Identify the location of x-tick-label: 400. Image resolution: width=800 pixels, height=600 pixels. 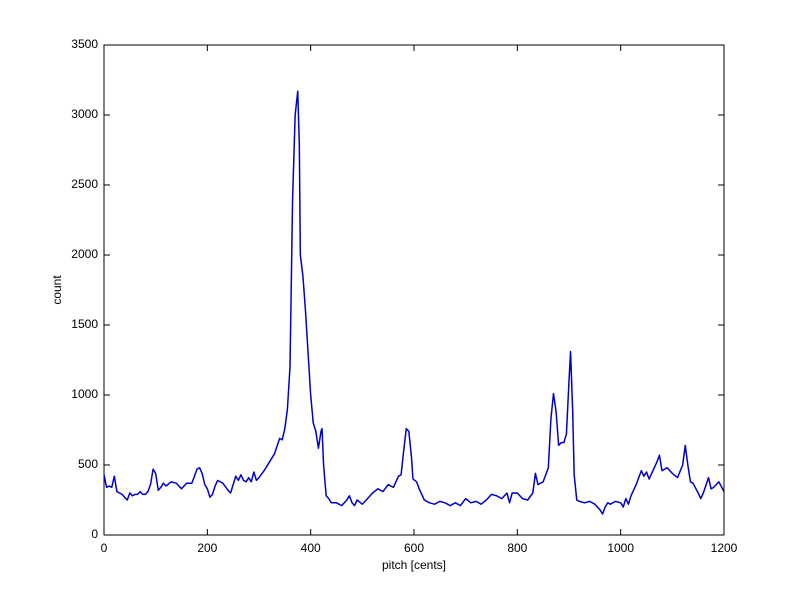
(311, 548).